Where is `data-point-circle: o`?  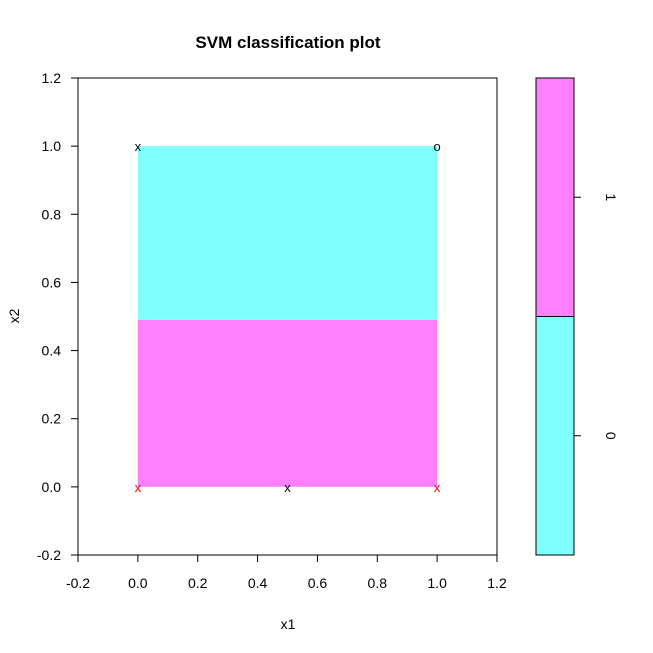 data-point-circle: o is located at coordinates (437, 146).